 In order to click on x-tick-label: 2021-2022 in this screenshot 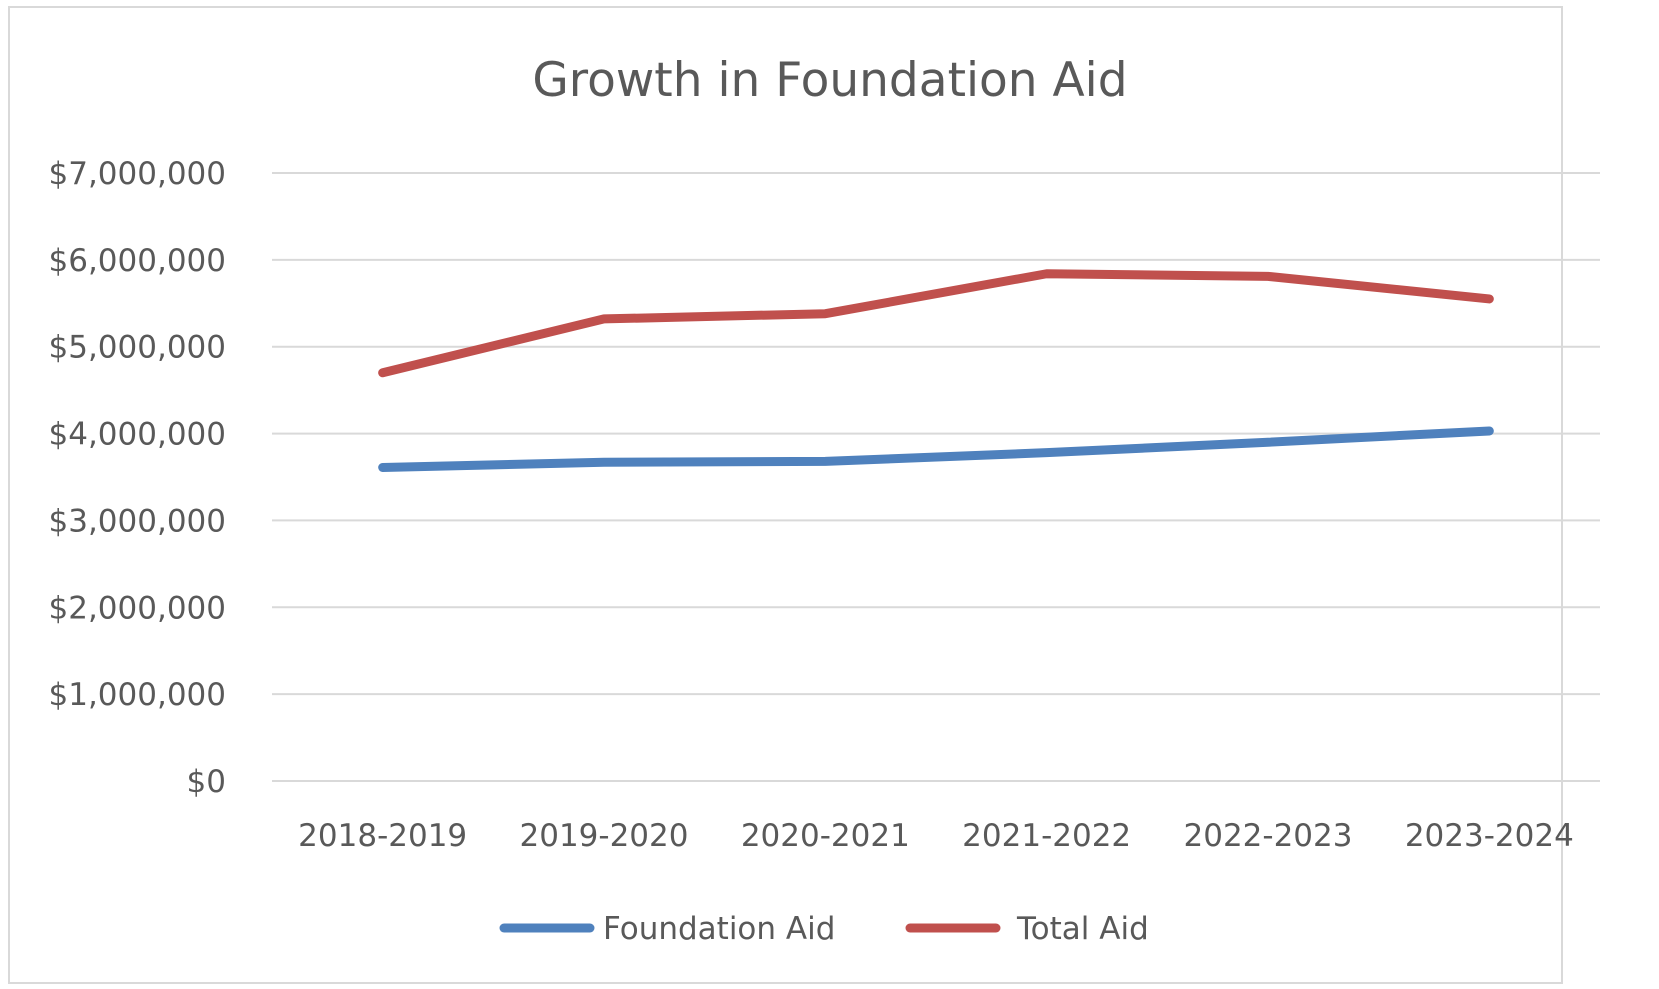, I will do `click(1046, 836)`.